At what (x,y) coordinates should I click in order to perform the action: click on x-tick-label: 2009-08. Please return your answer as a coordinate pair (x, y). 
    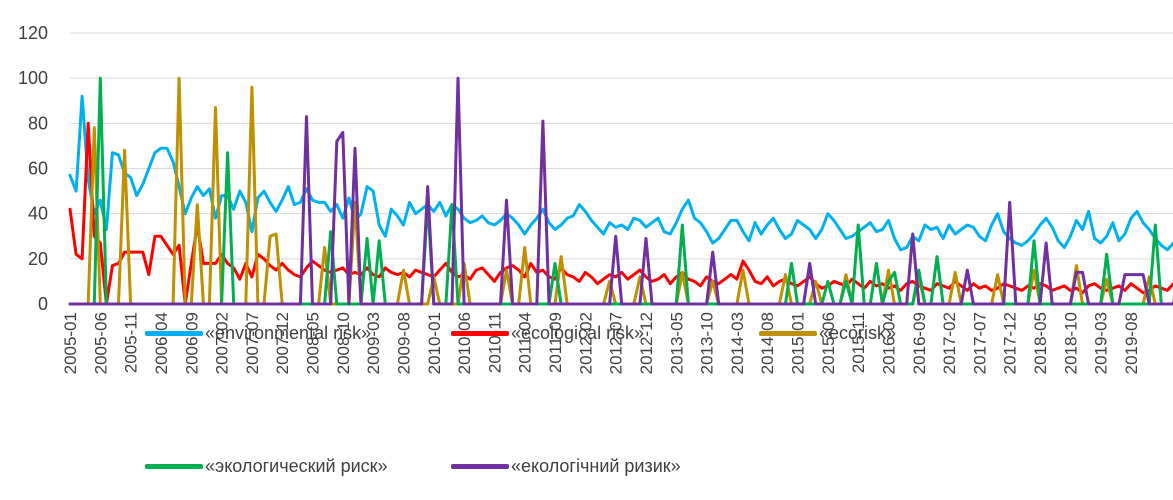
    Looking at the image, I should click on (403, 343).